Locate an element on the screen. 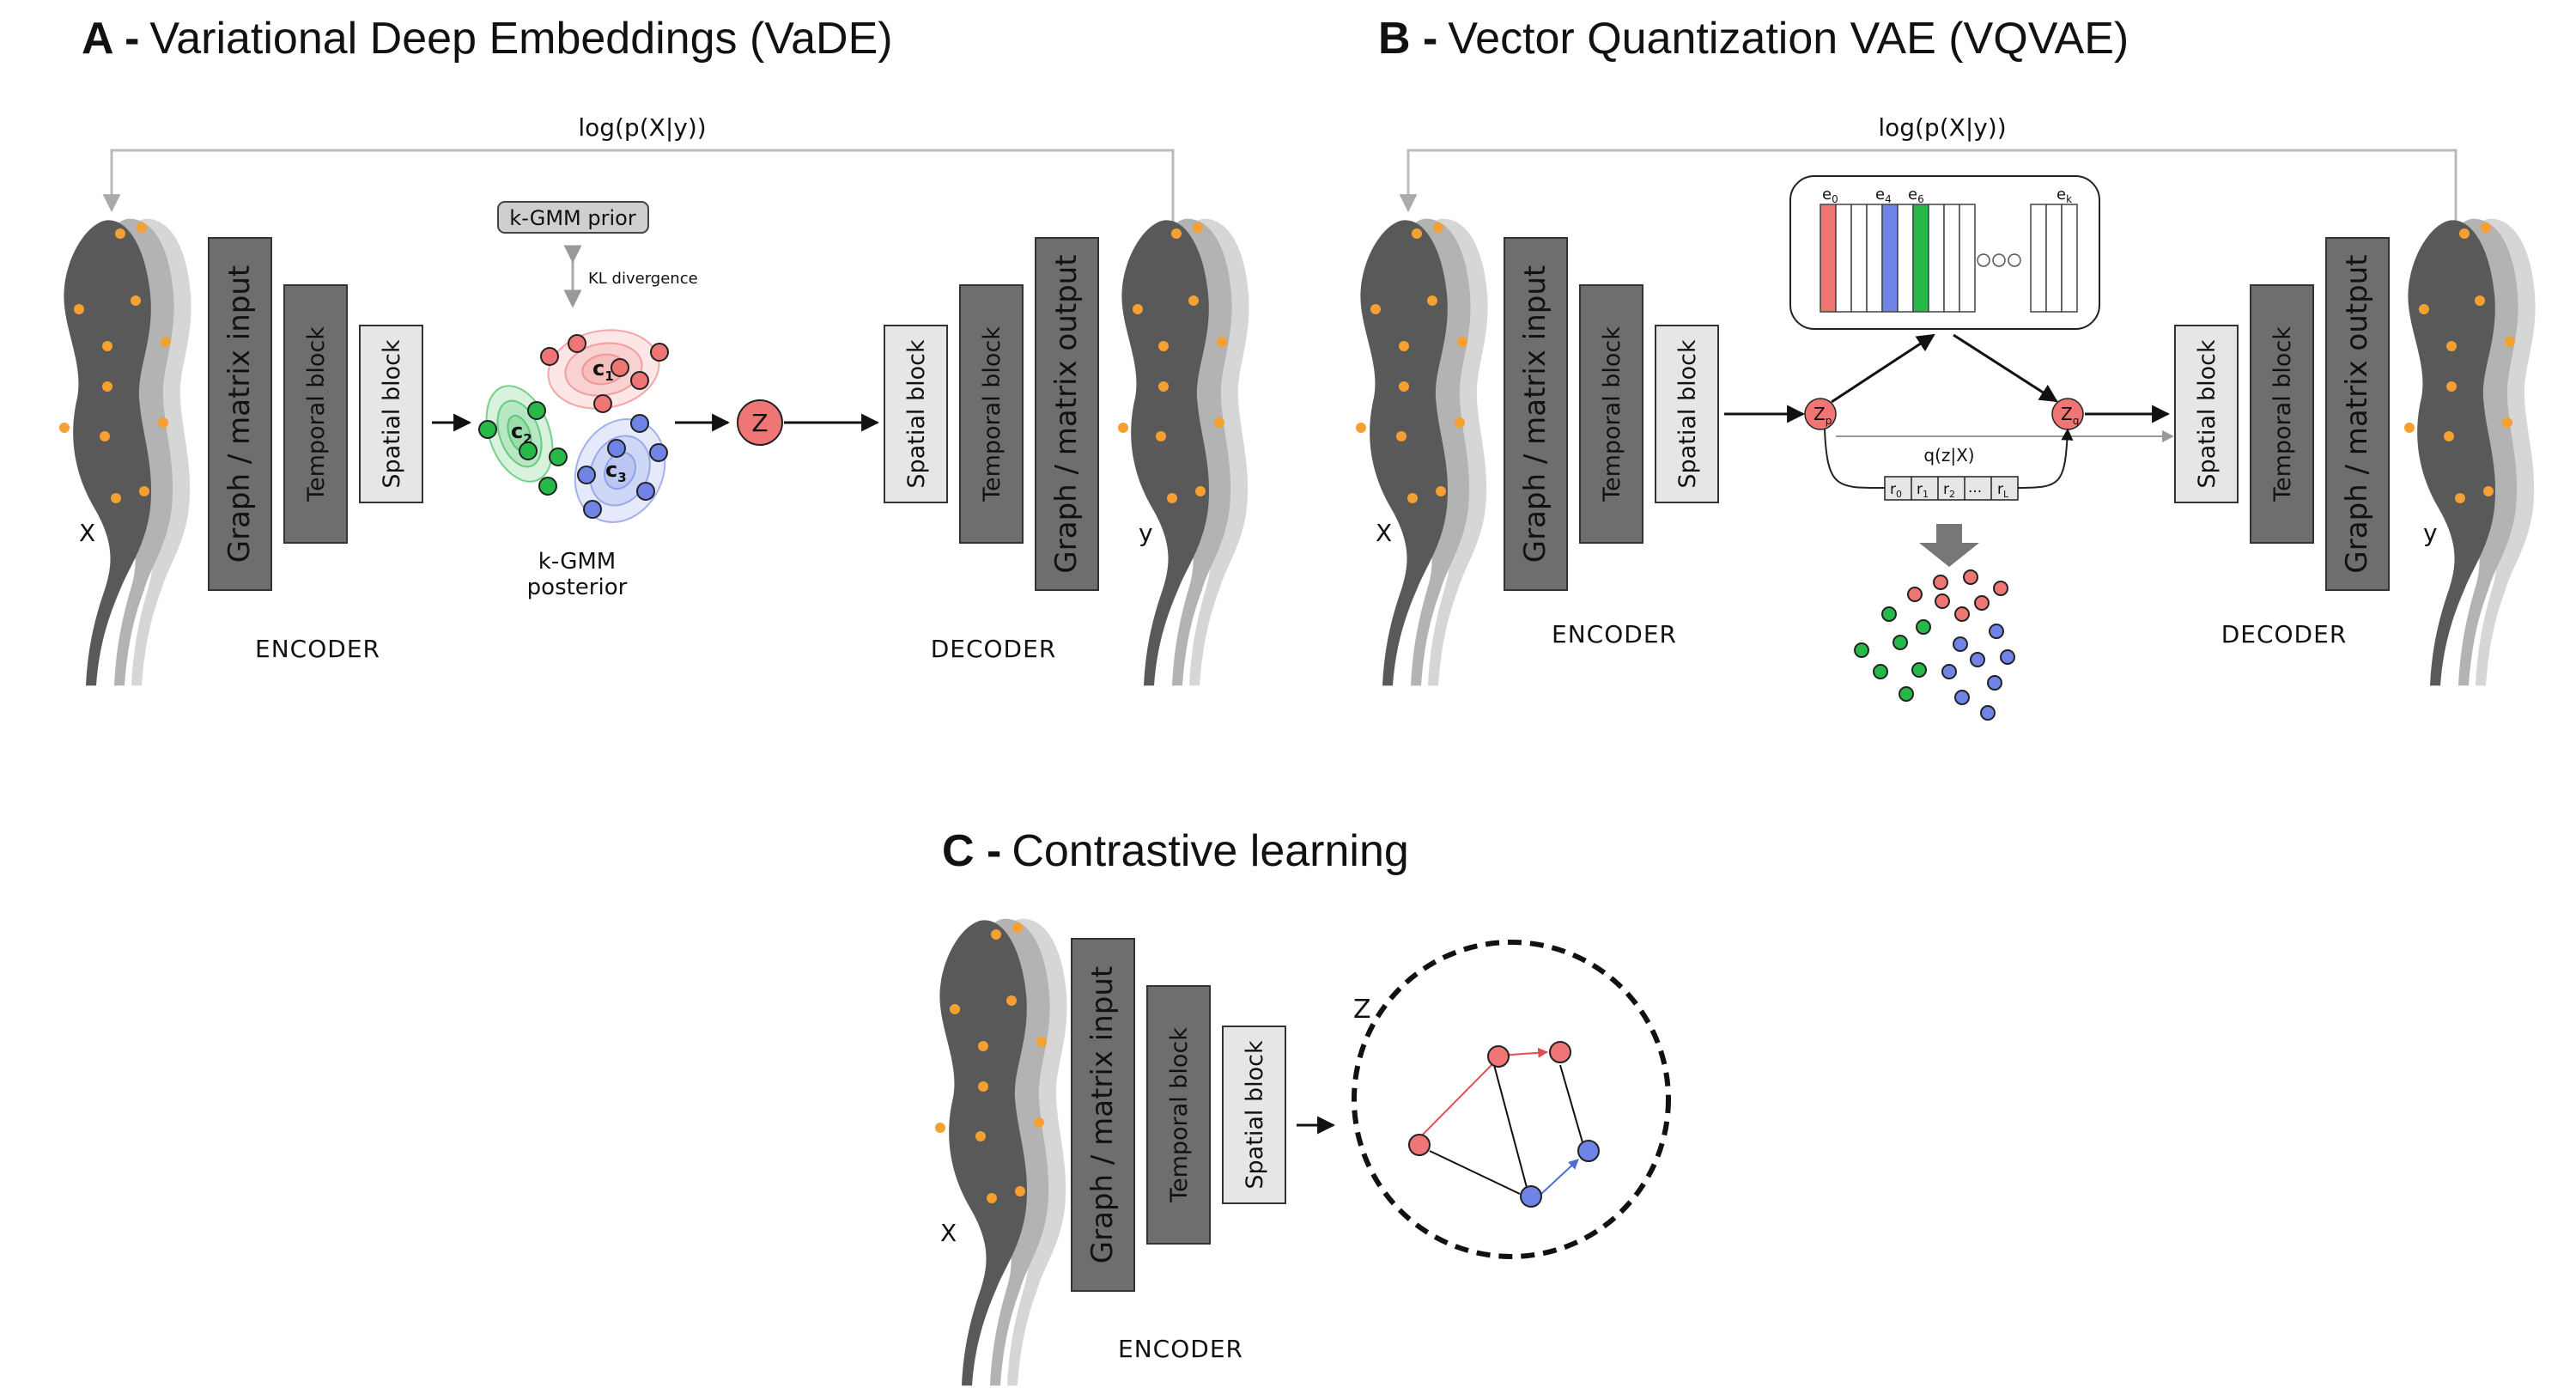 Image resolution: width=2576 pixels, height=1400 pixels. temporal-block-c: Temporal block is located at coordinates (1178, 1115).